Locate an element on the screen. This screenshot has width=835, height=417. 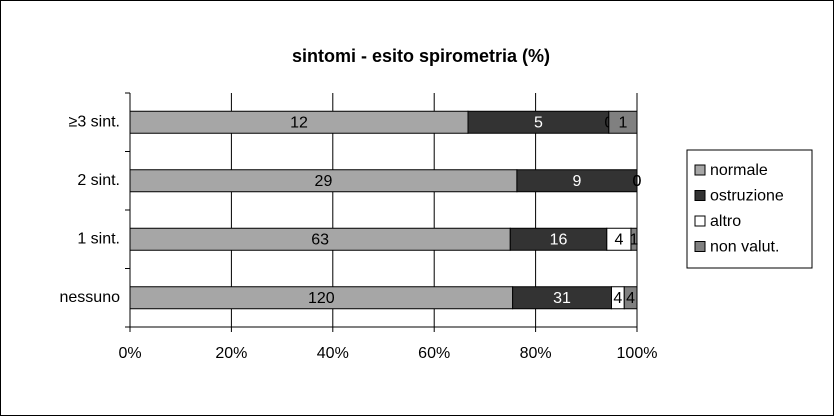
chart-title: sintomi - esito spirometria (%) is located at coordinates (421, 56).